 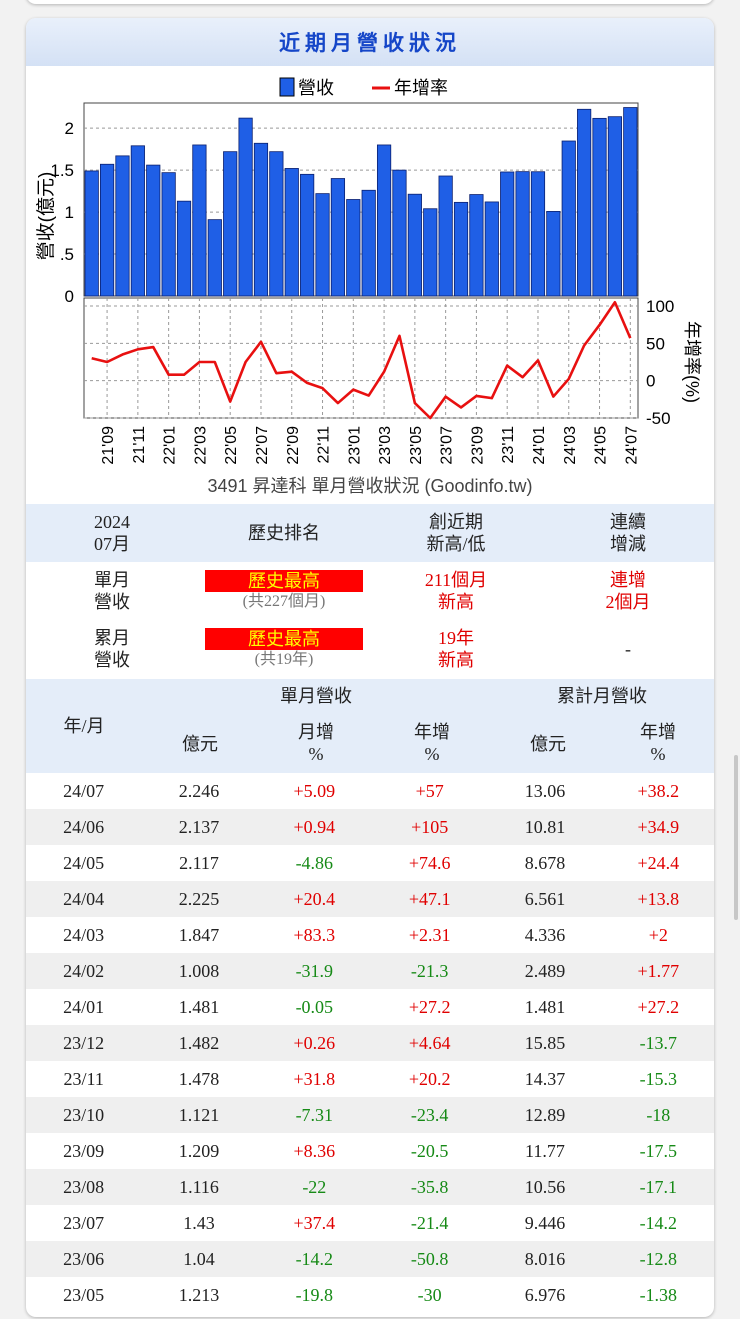 What do you see at coordinates (199, 1187) in the screenshot?
I see `cell-amount: 1.116` at bounding box center [199, 1187].